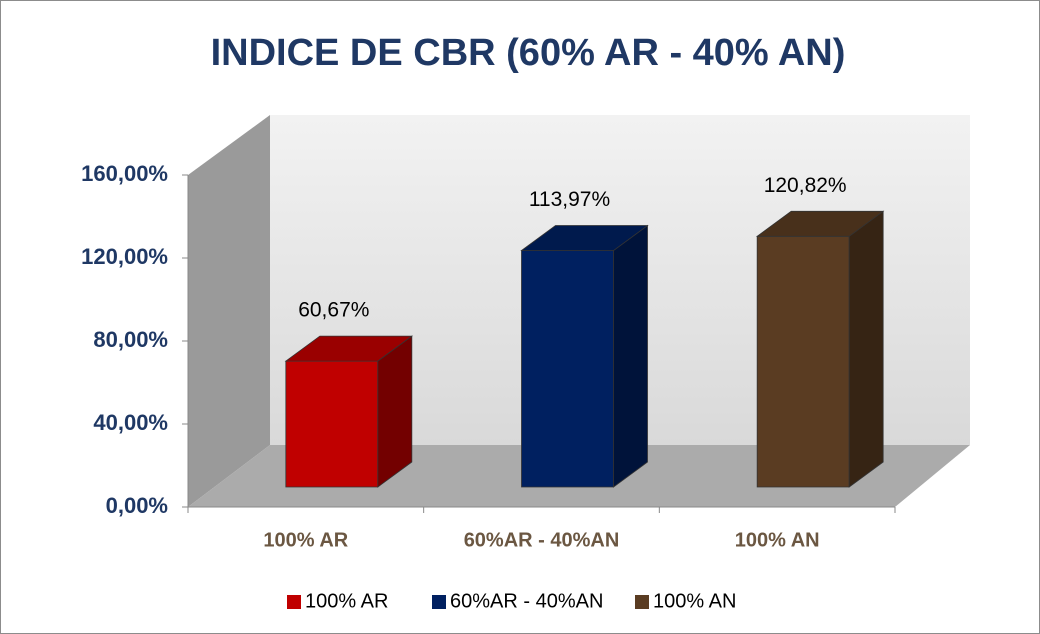  What do you see at coordinates (528, 53) in the screenshot?
I see `chart-title: INDICE DE CBR (60% AR - 40% AN)` at bounding box center [528, 53].